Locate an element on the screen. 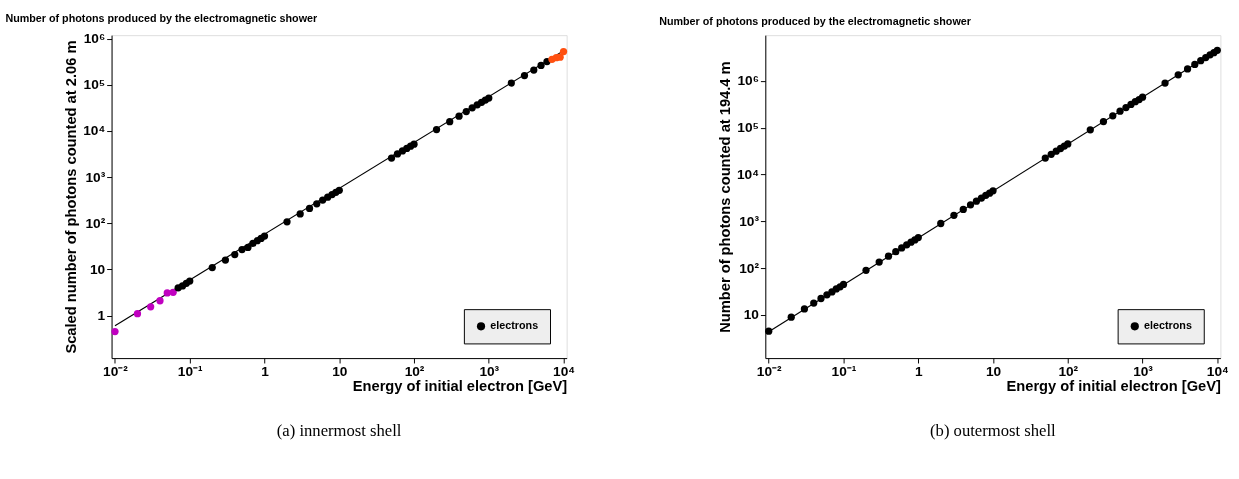 The height and width of the screenshot is (479, 1239). y-tick-label: 1 is located at coordinates (101, 316).